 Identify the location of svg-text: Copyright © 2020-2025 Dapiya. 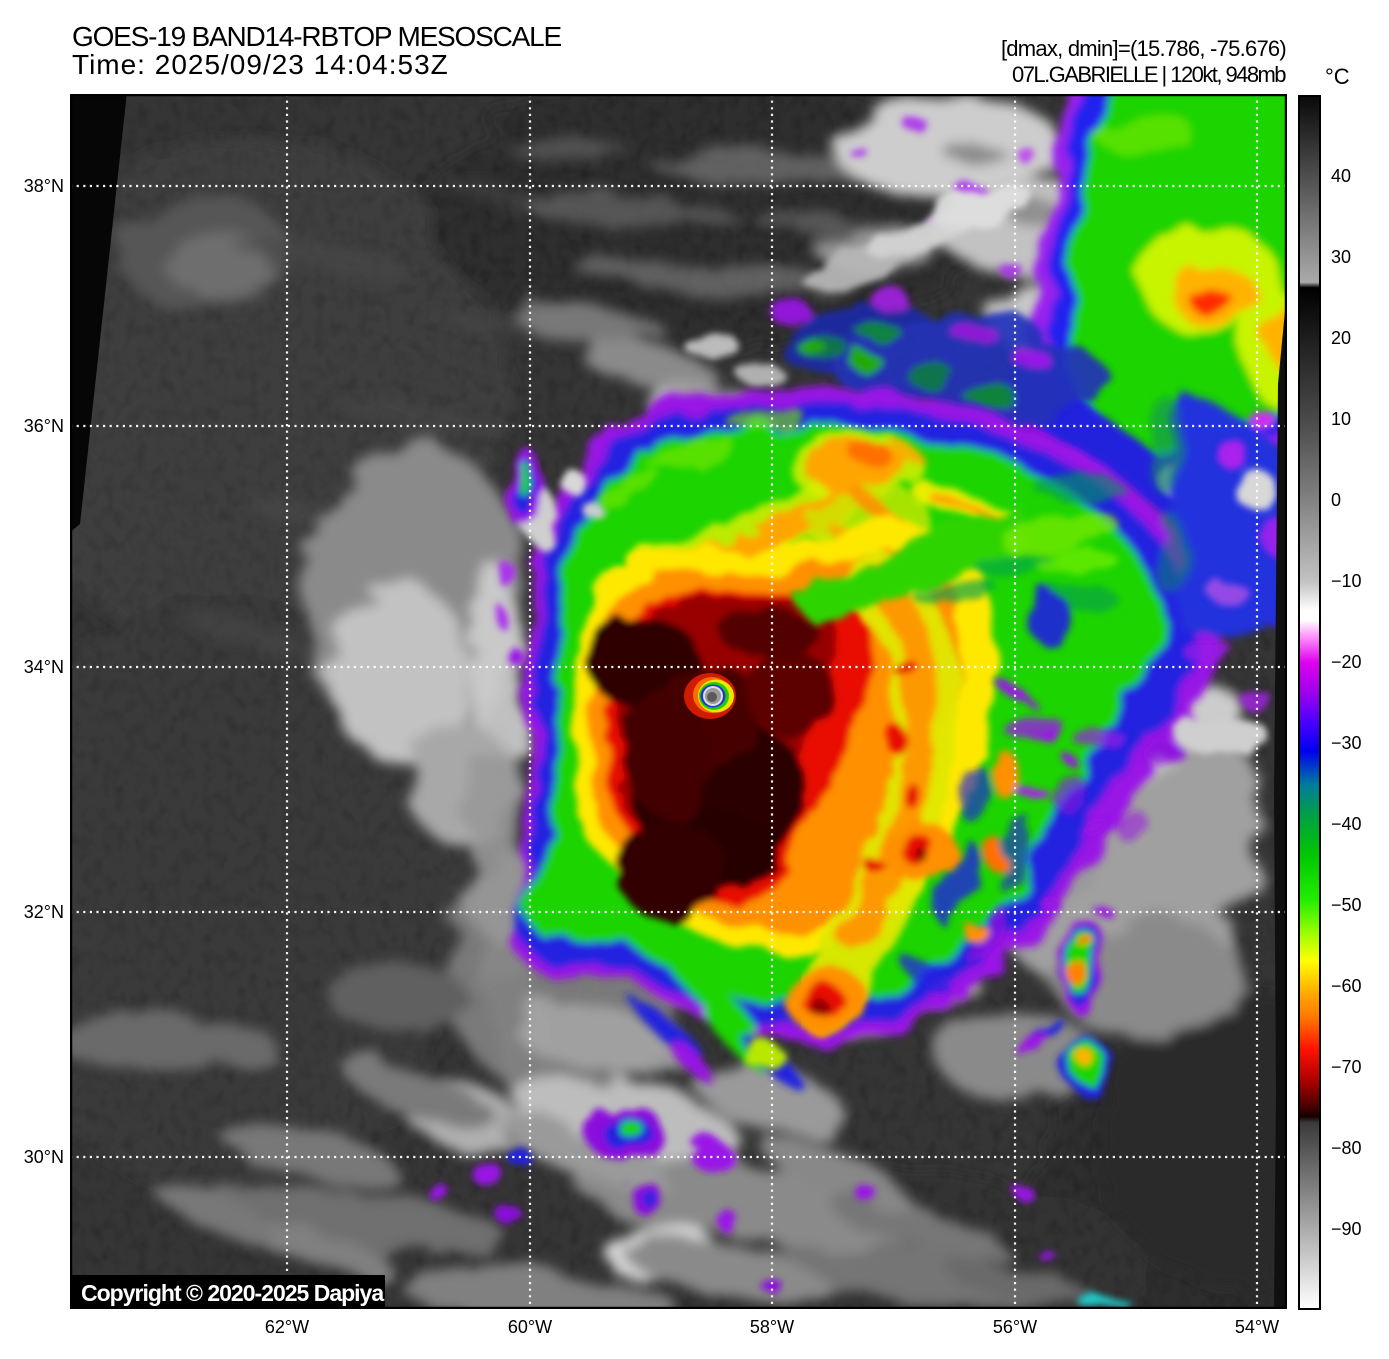
(232, 1293).